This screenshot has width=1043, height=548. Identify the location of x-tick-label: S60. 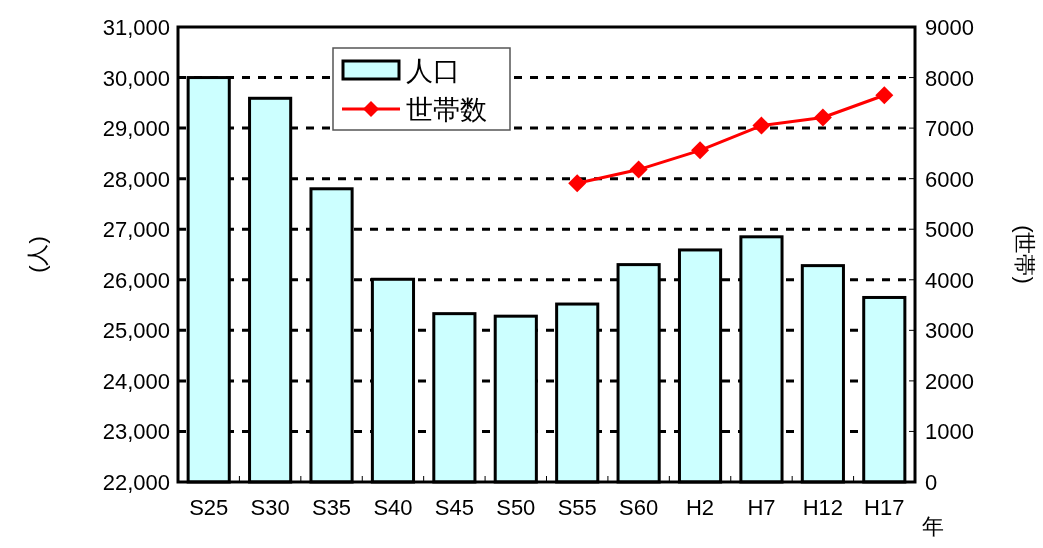
(639, 507).